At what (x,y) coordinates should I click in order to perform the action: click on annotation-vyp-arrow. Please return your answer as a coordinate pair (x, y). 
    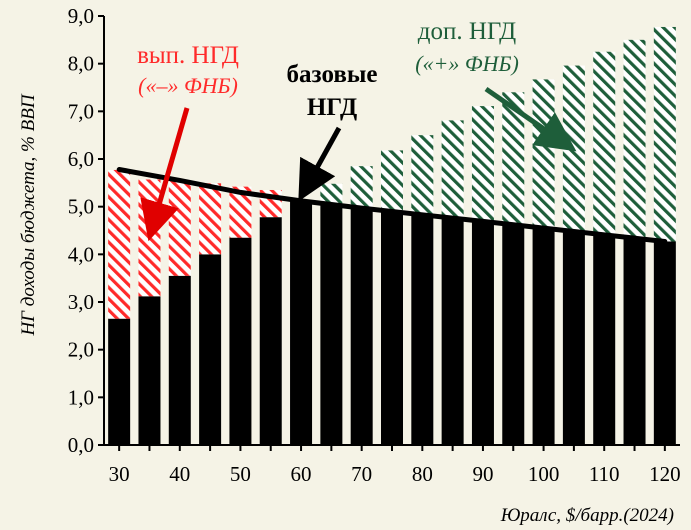
    Looking at the image, I should click on (165, 174).